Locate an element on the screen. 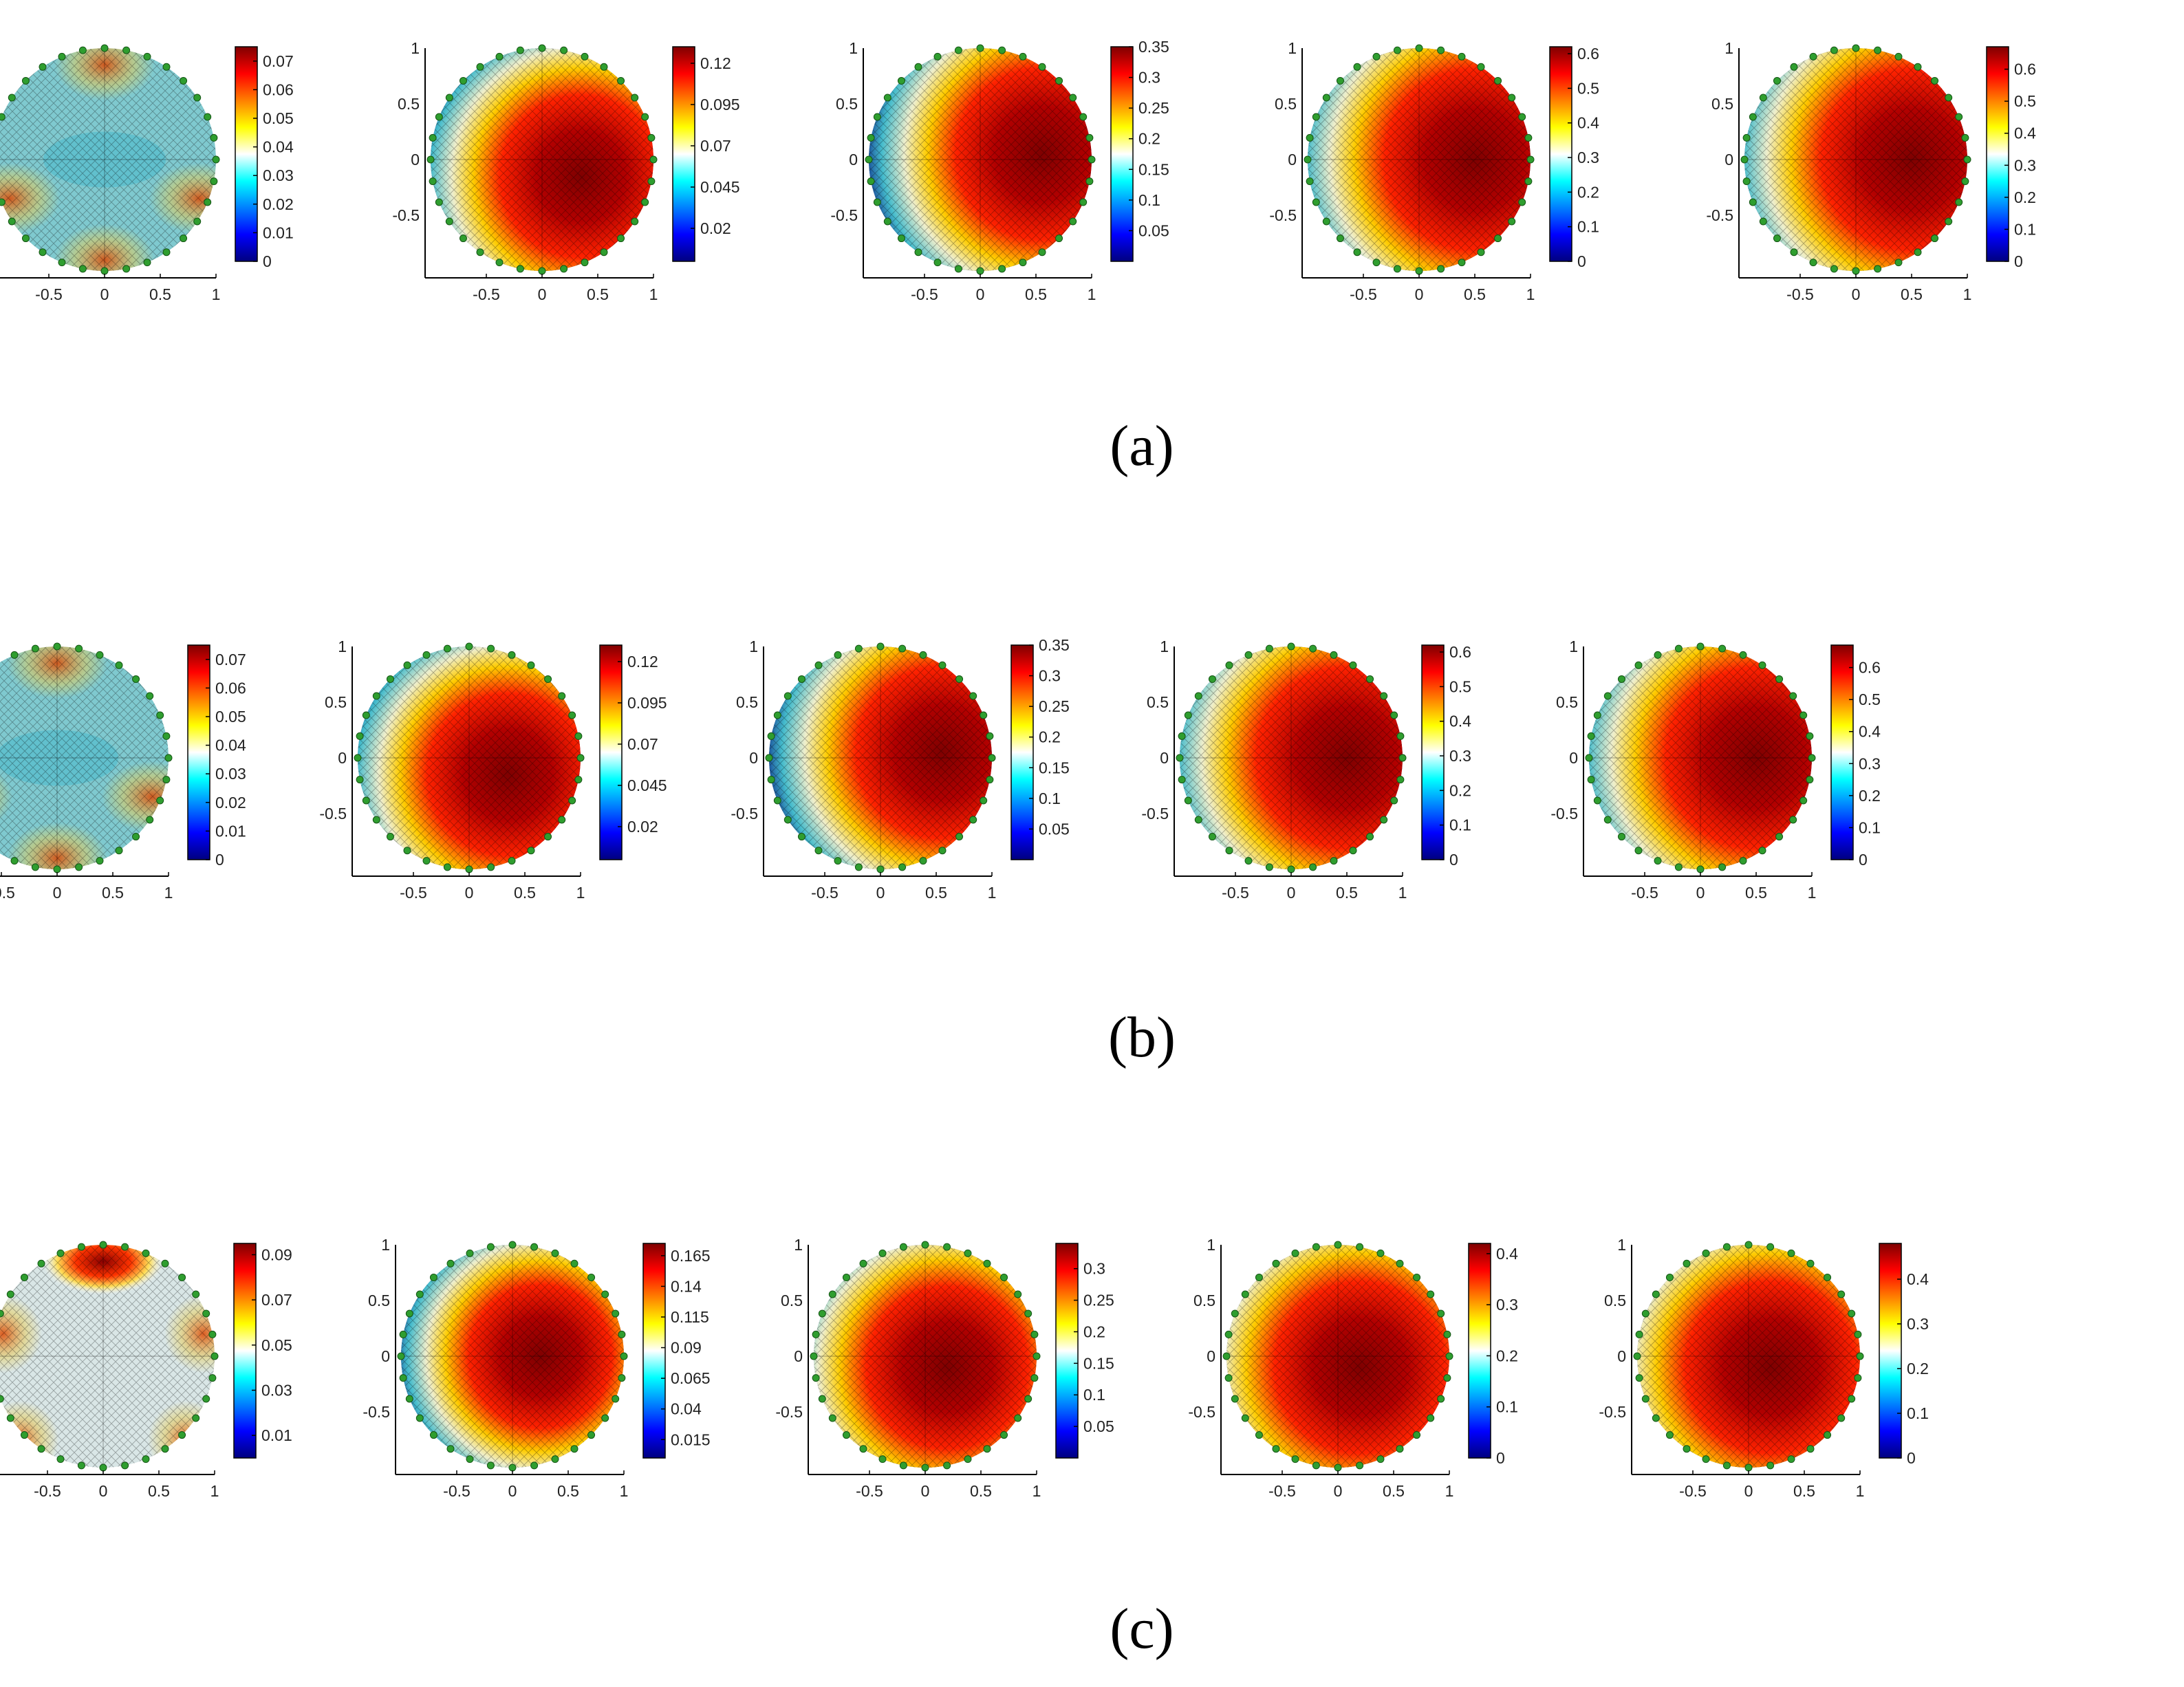 The height and width of the screenshot is (1687, 2184). heatmap-panel-a-5: -0.5 0 0.5 1 1 0.5 0 -0.5 0.6 0.5 0.4 0.3 0.2 0.1 0 is located at coordinates (1871, 171).